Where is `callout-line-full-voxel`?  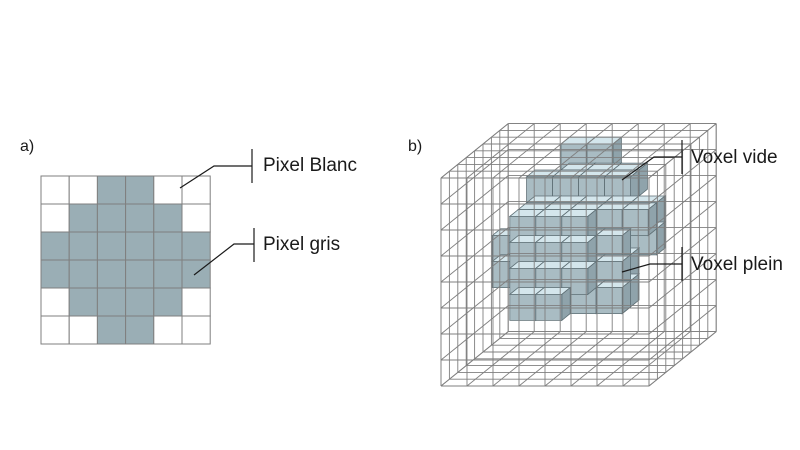 callout-line-full-voxel is located at coordinates (651, 268).